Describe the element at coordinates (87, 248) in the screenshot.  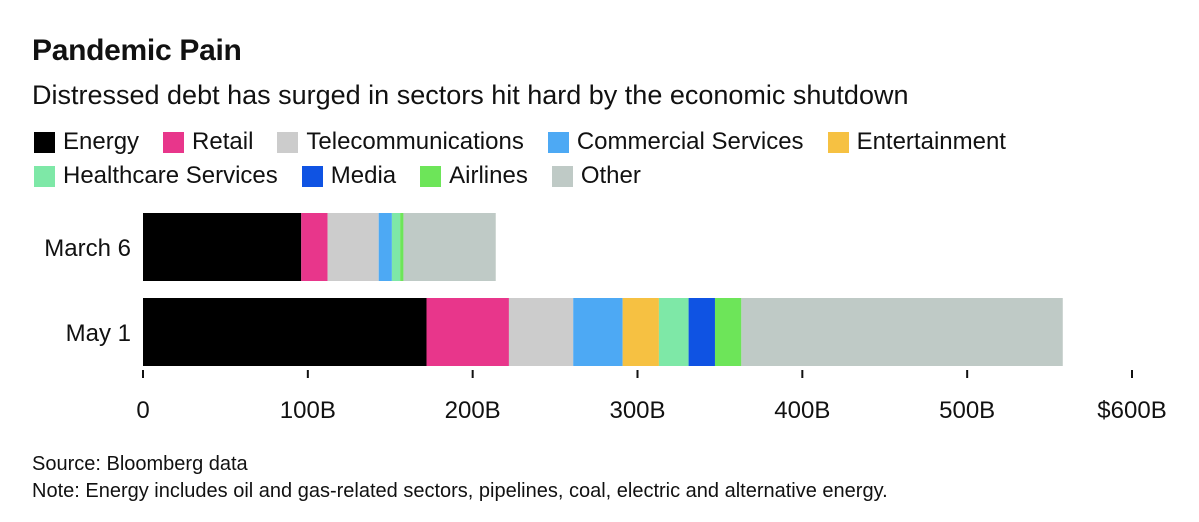
I see `category-label: March 6` at that location.